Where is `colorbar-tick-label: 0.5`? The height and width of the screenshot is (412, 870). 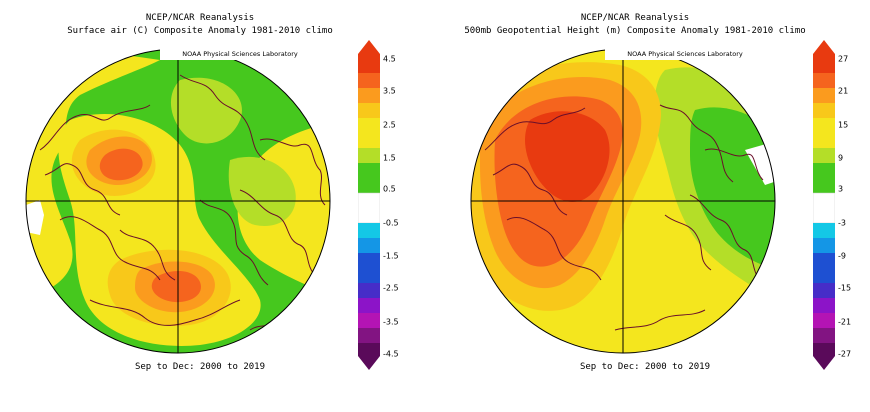
colorbar-tick-label: 0.5 is located at coordinates (389, 189).